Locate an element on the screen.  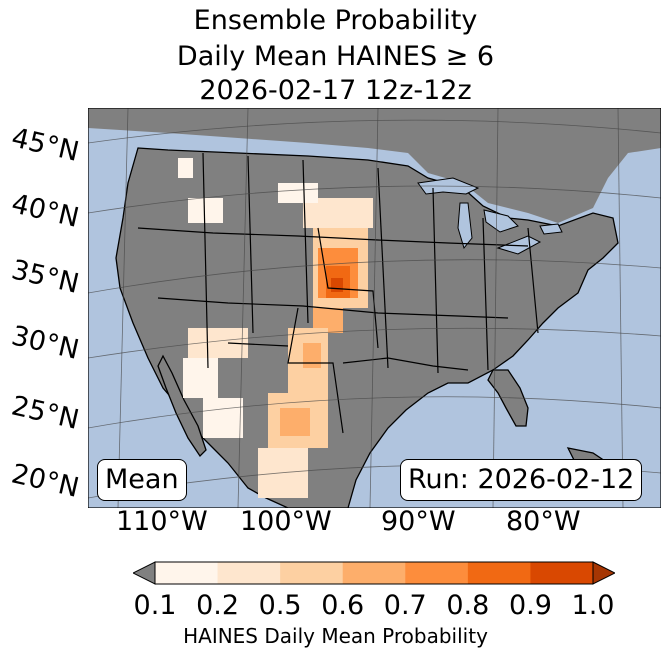
title-line-2: Daily Mean HAINES ≥ 6 is located at coordinates (335, 56).